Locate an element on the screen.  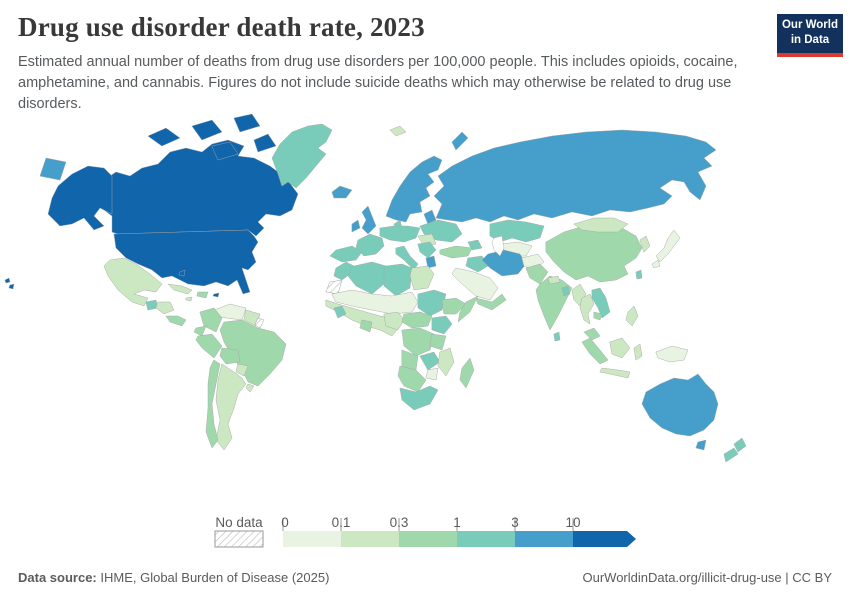
region-madagascar is located at coordinates (467, 373).